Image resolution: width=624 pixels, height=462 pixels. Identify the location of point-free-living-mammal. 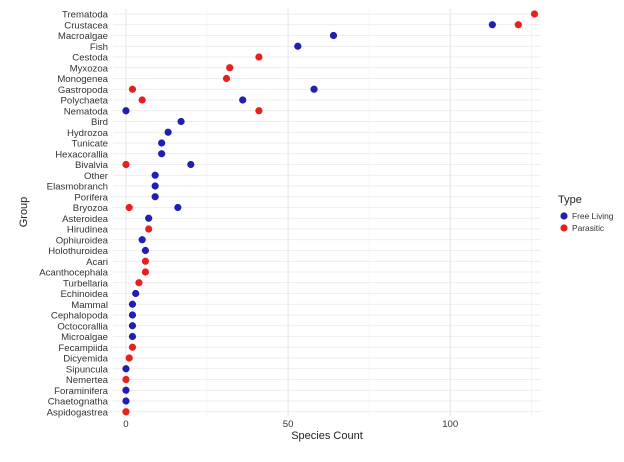
(132, 304).